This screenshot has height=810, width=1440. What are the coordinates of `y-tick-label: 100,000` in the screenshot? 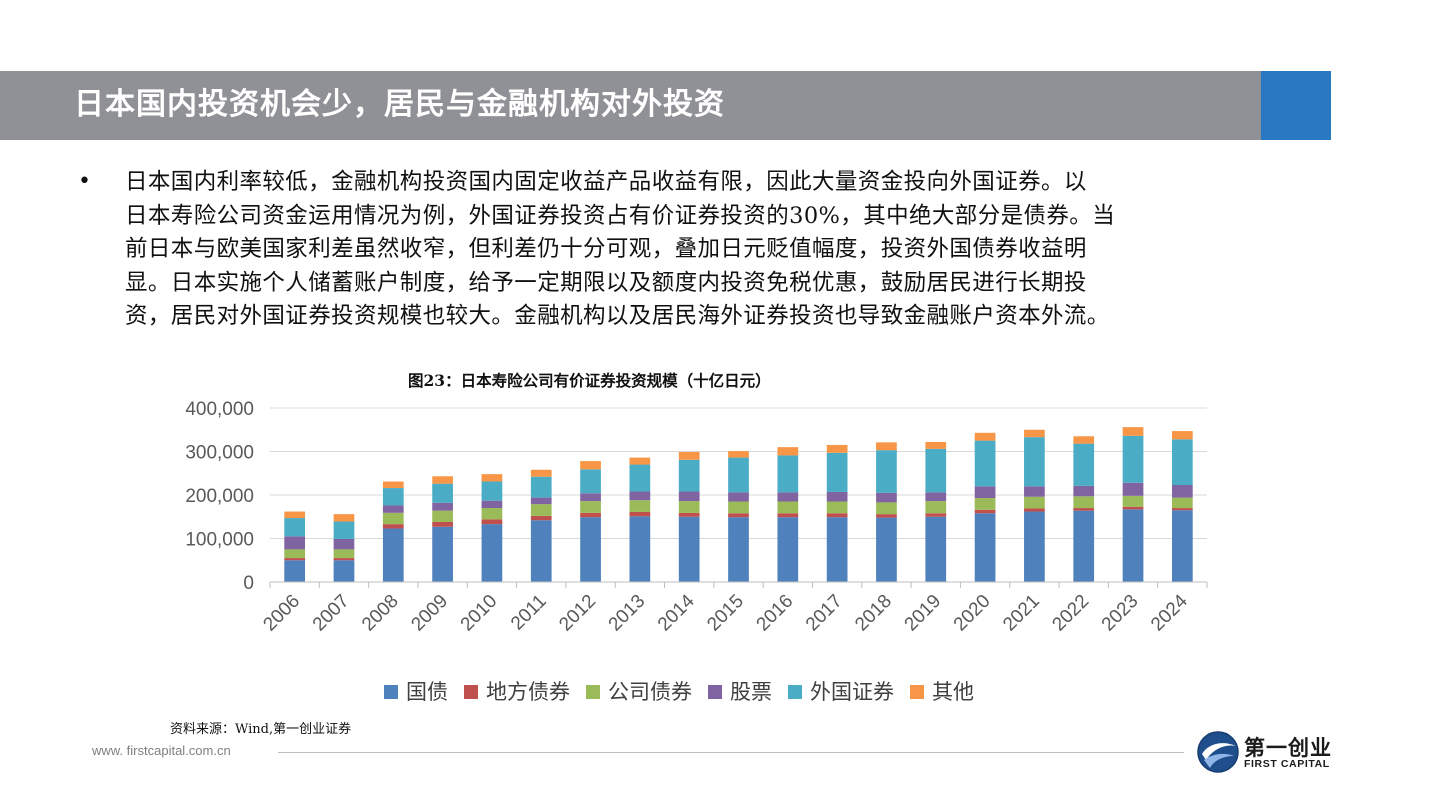 It's located at (219, 540).